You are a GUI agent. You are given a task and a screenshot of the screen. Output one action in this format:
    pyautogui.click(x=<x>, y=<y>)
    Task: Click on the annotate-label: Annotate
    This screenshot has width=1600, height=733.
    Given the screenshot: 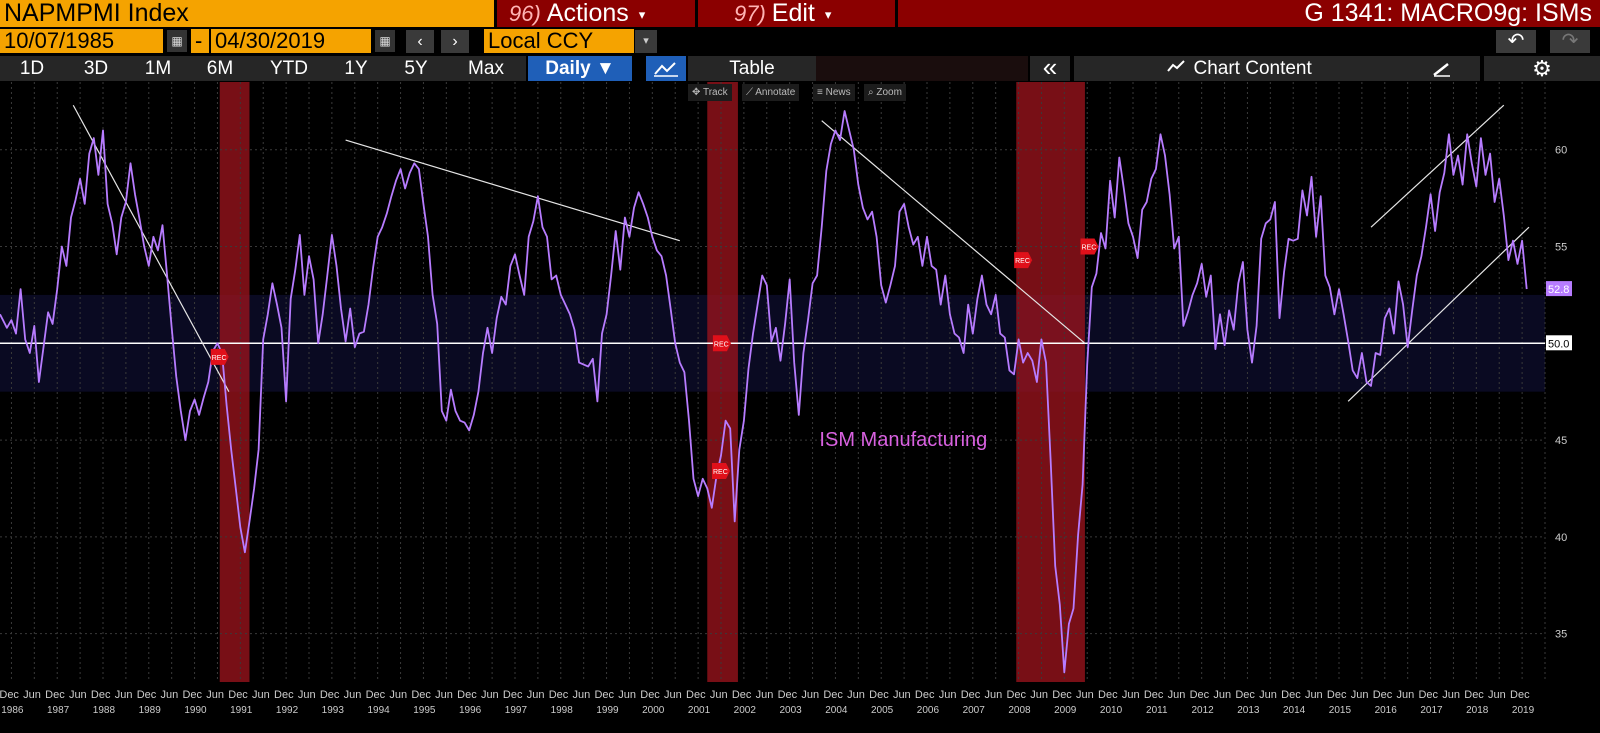 What is the action you would take?
    pyautogui.click(x=775, y=92)
    